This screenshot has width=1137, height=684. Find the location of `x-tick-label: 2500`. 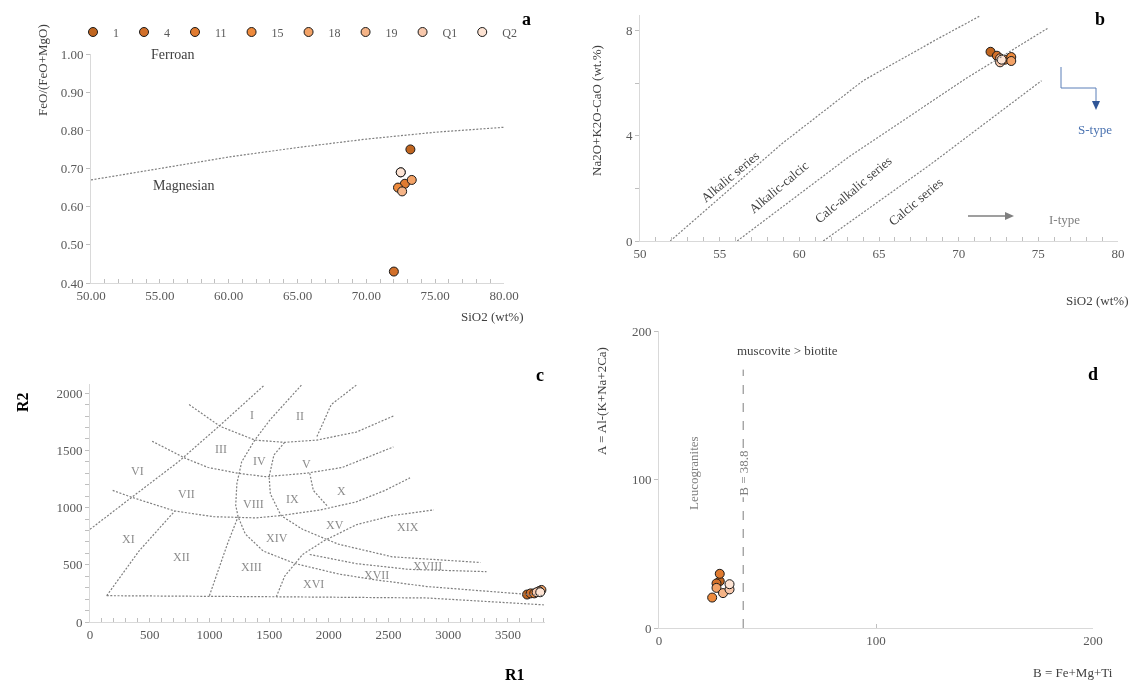

x-tick-label: 2500 is located at coordinates (388, 634).